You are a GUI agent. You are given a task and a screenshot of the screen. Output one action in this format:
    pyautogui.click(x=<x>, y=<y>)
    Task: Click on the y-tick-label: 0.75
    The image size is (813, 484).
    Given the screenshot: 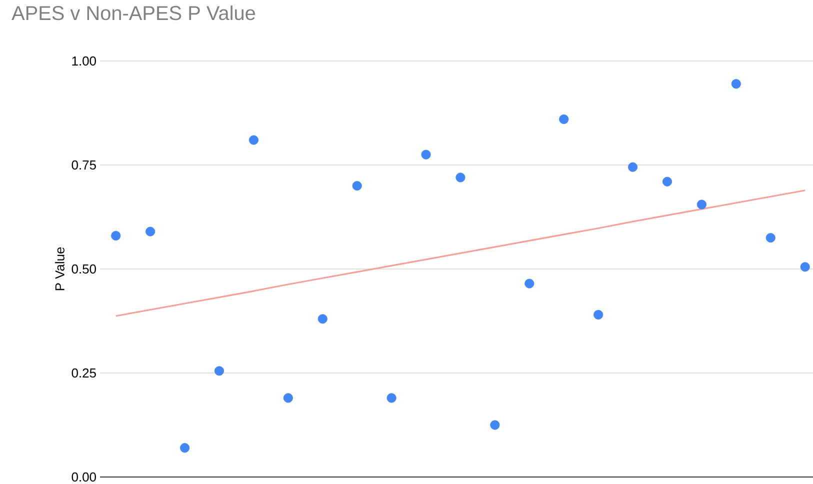 What is the action you would take?
    pyautogui.click(x=84, y=165)
    